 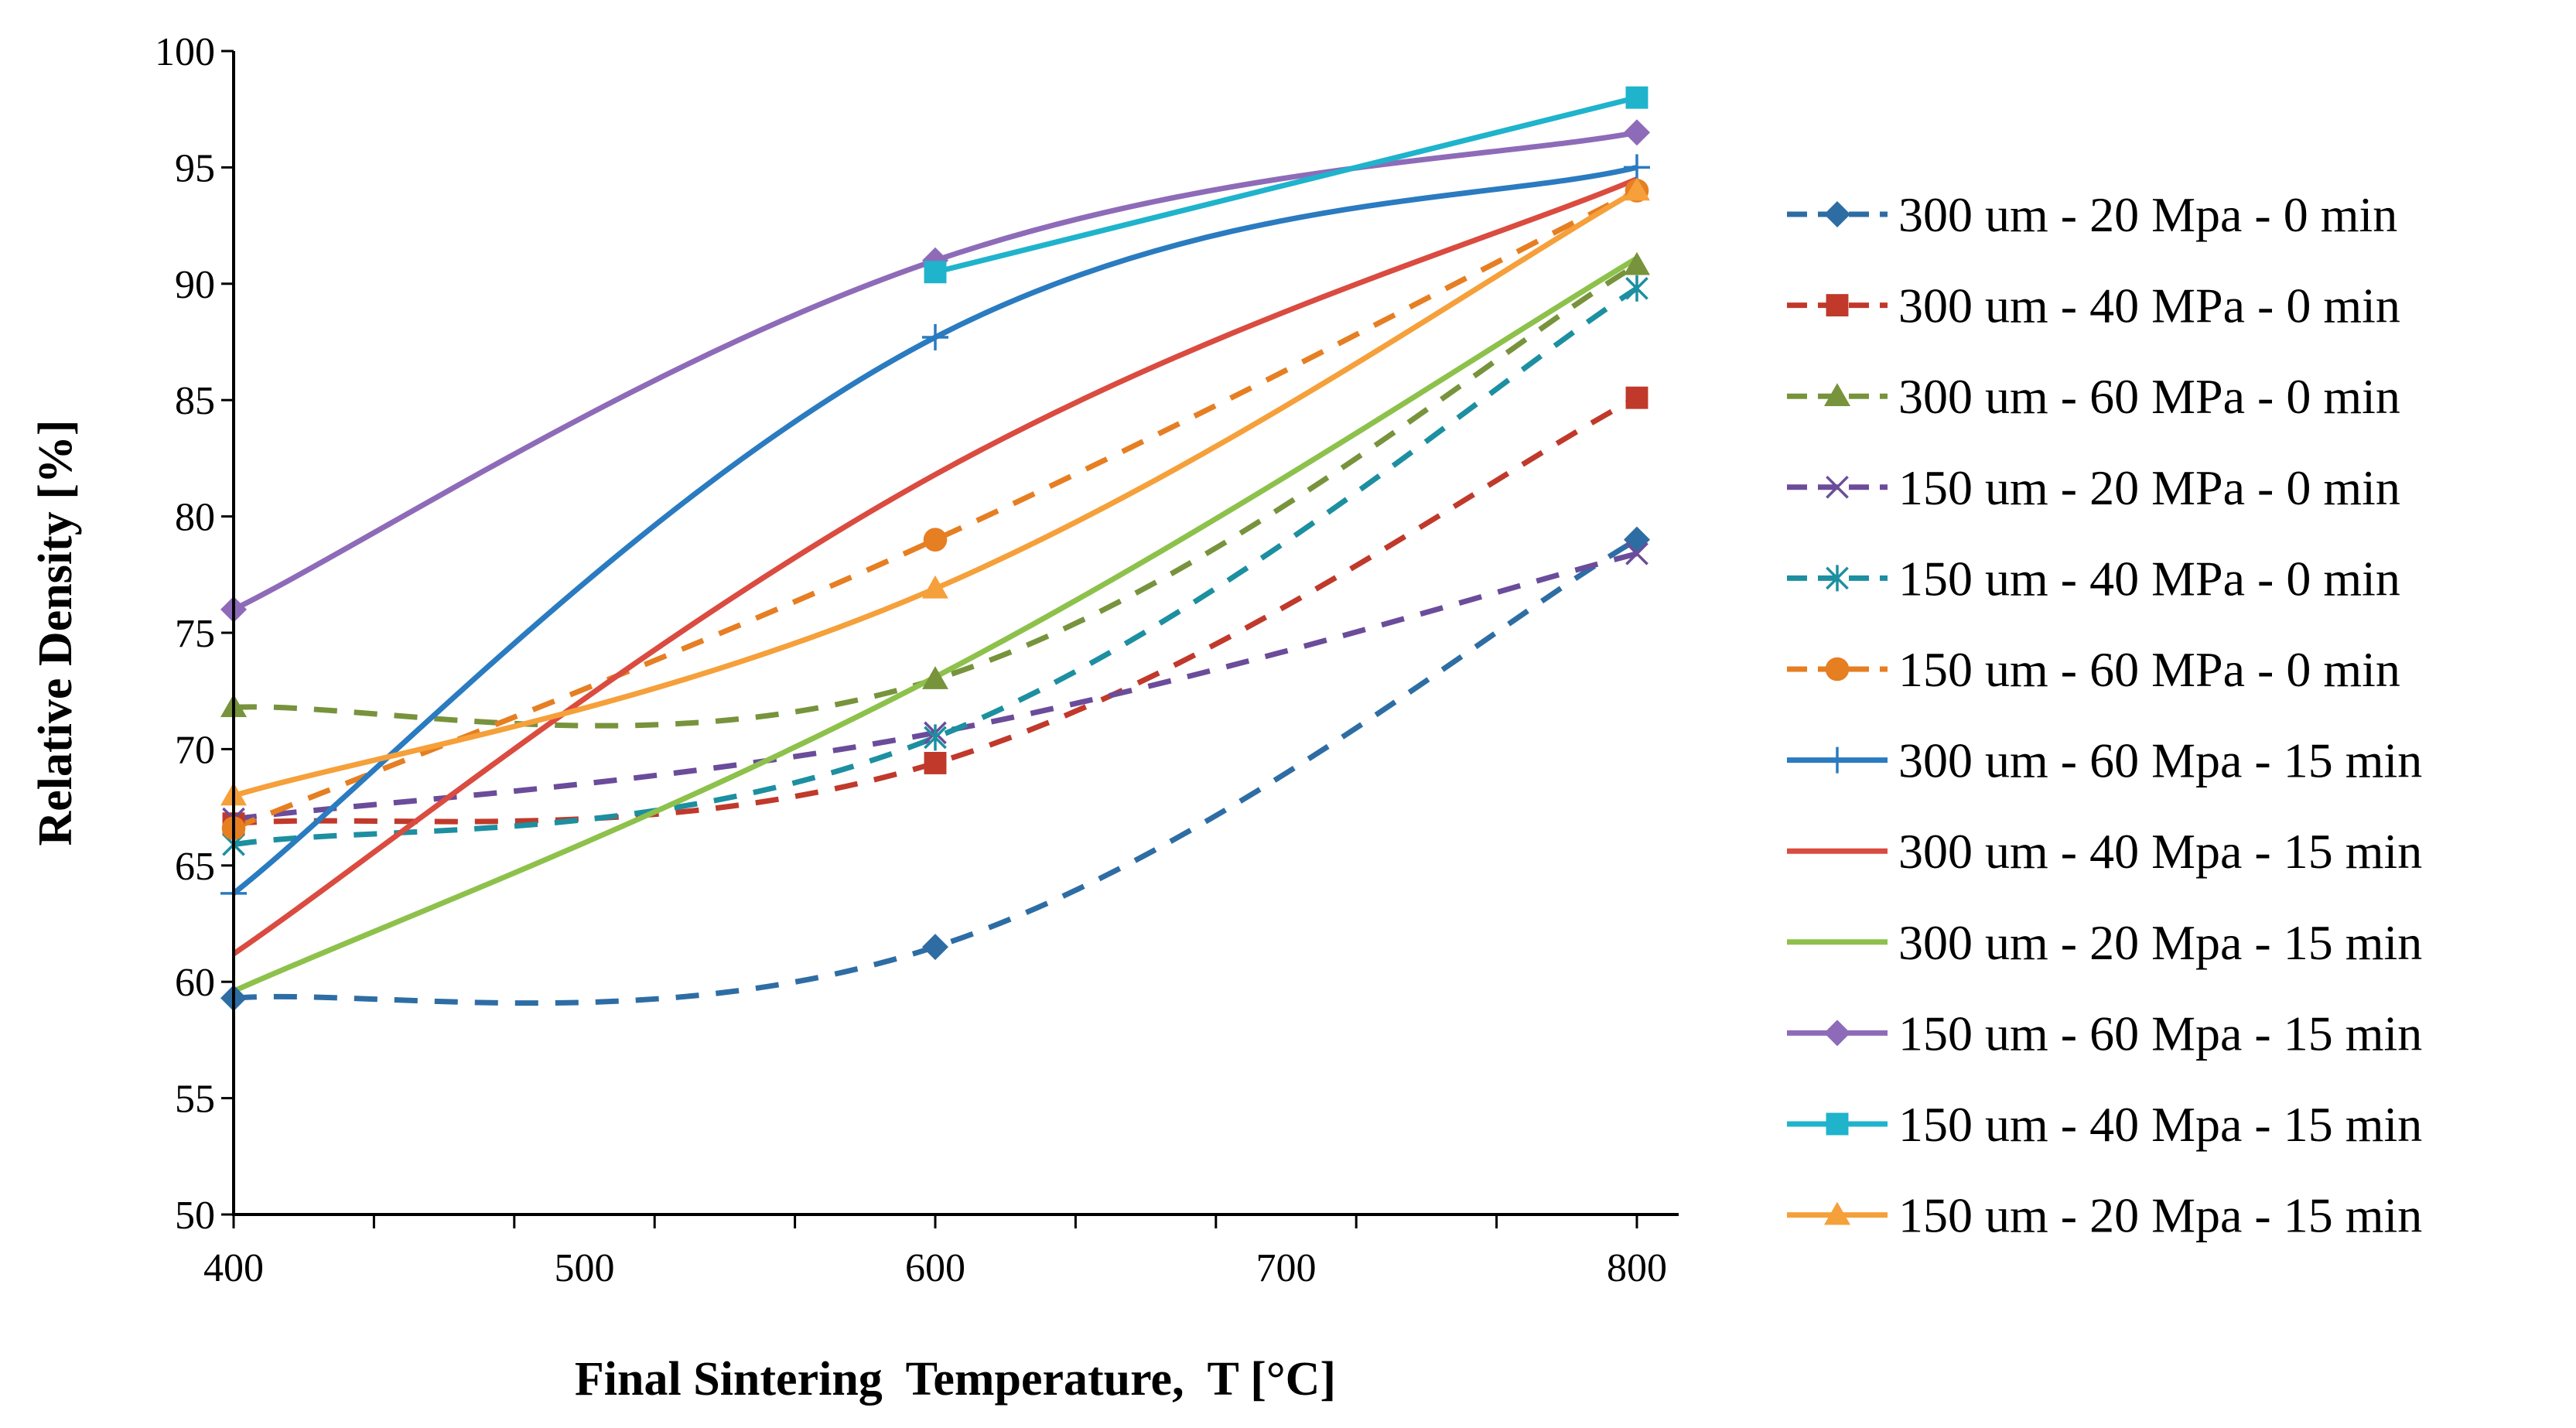 I want to click on y-tick-label-50: 50, so click(x=195, y=1216).